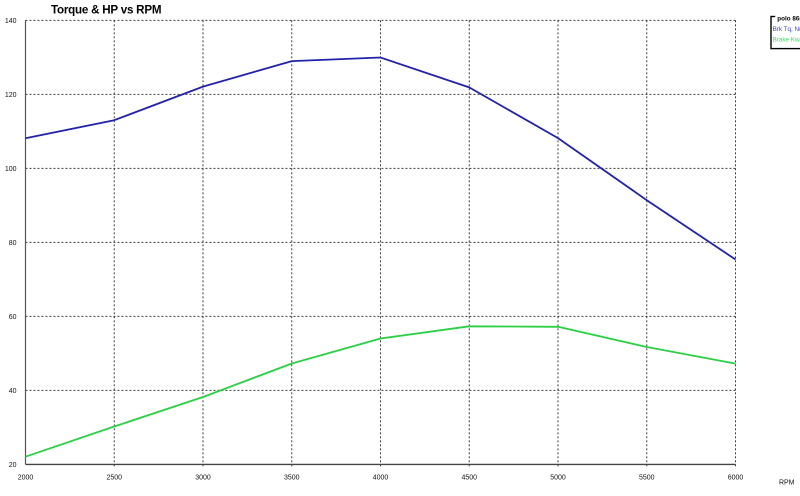 The height and width of the screenshot is (496, 800). I want to click on svg-text: 4500, so click(469, 478).